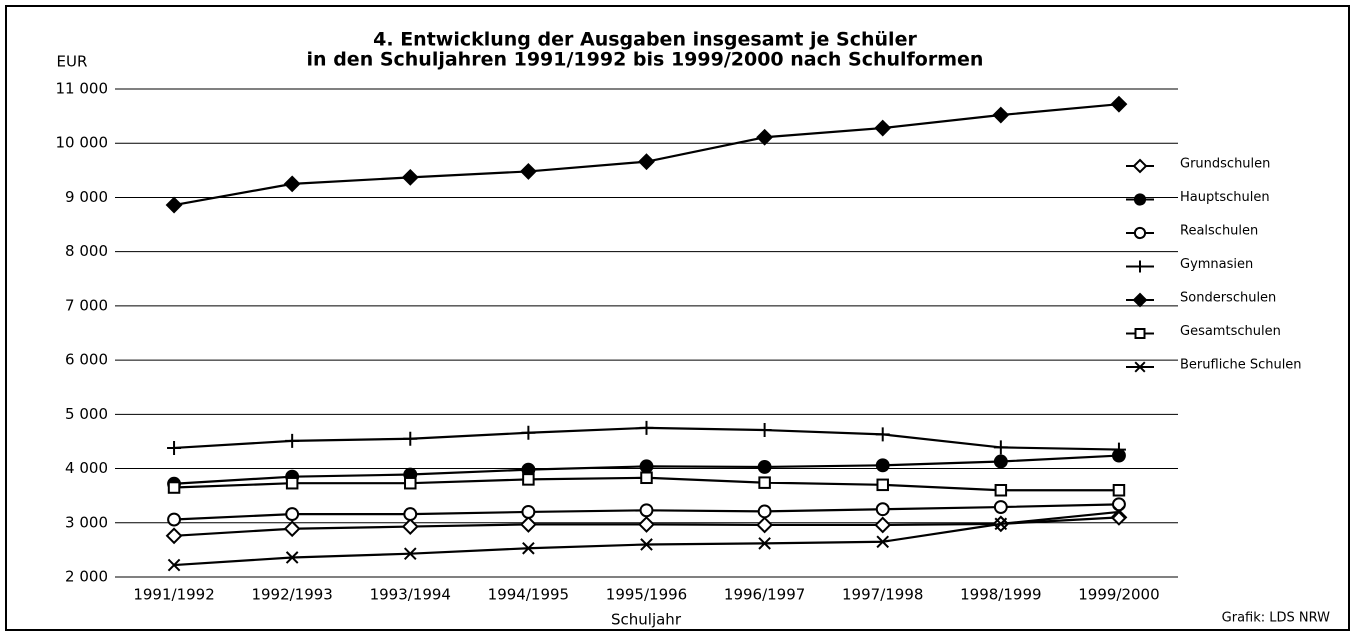  What do you see at coordinates (1225, 197) in the screenshot?
I see `legend-label: Hauptschulen` at bounding box center [1225, 197].